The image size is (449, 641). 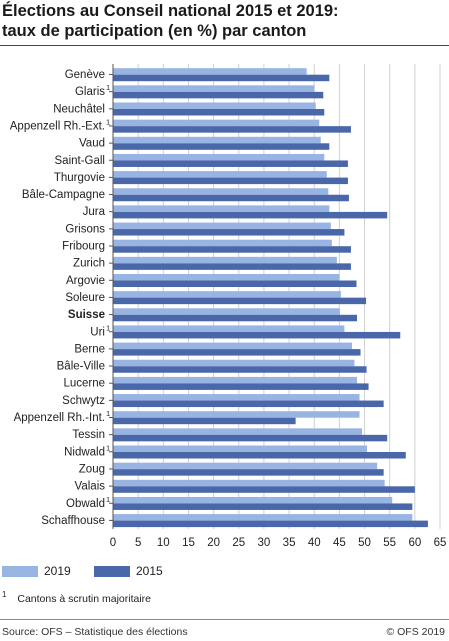 I want to click on category-label: Appenzell Rh.-Ext., so click(x=57, y=126).